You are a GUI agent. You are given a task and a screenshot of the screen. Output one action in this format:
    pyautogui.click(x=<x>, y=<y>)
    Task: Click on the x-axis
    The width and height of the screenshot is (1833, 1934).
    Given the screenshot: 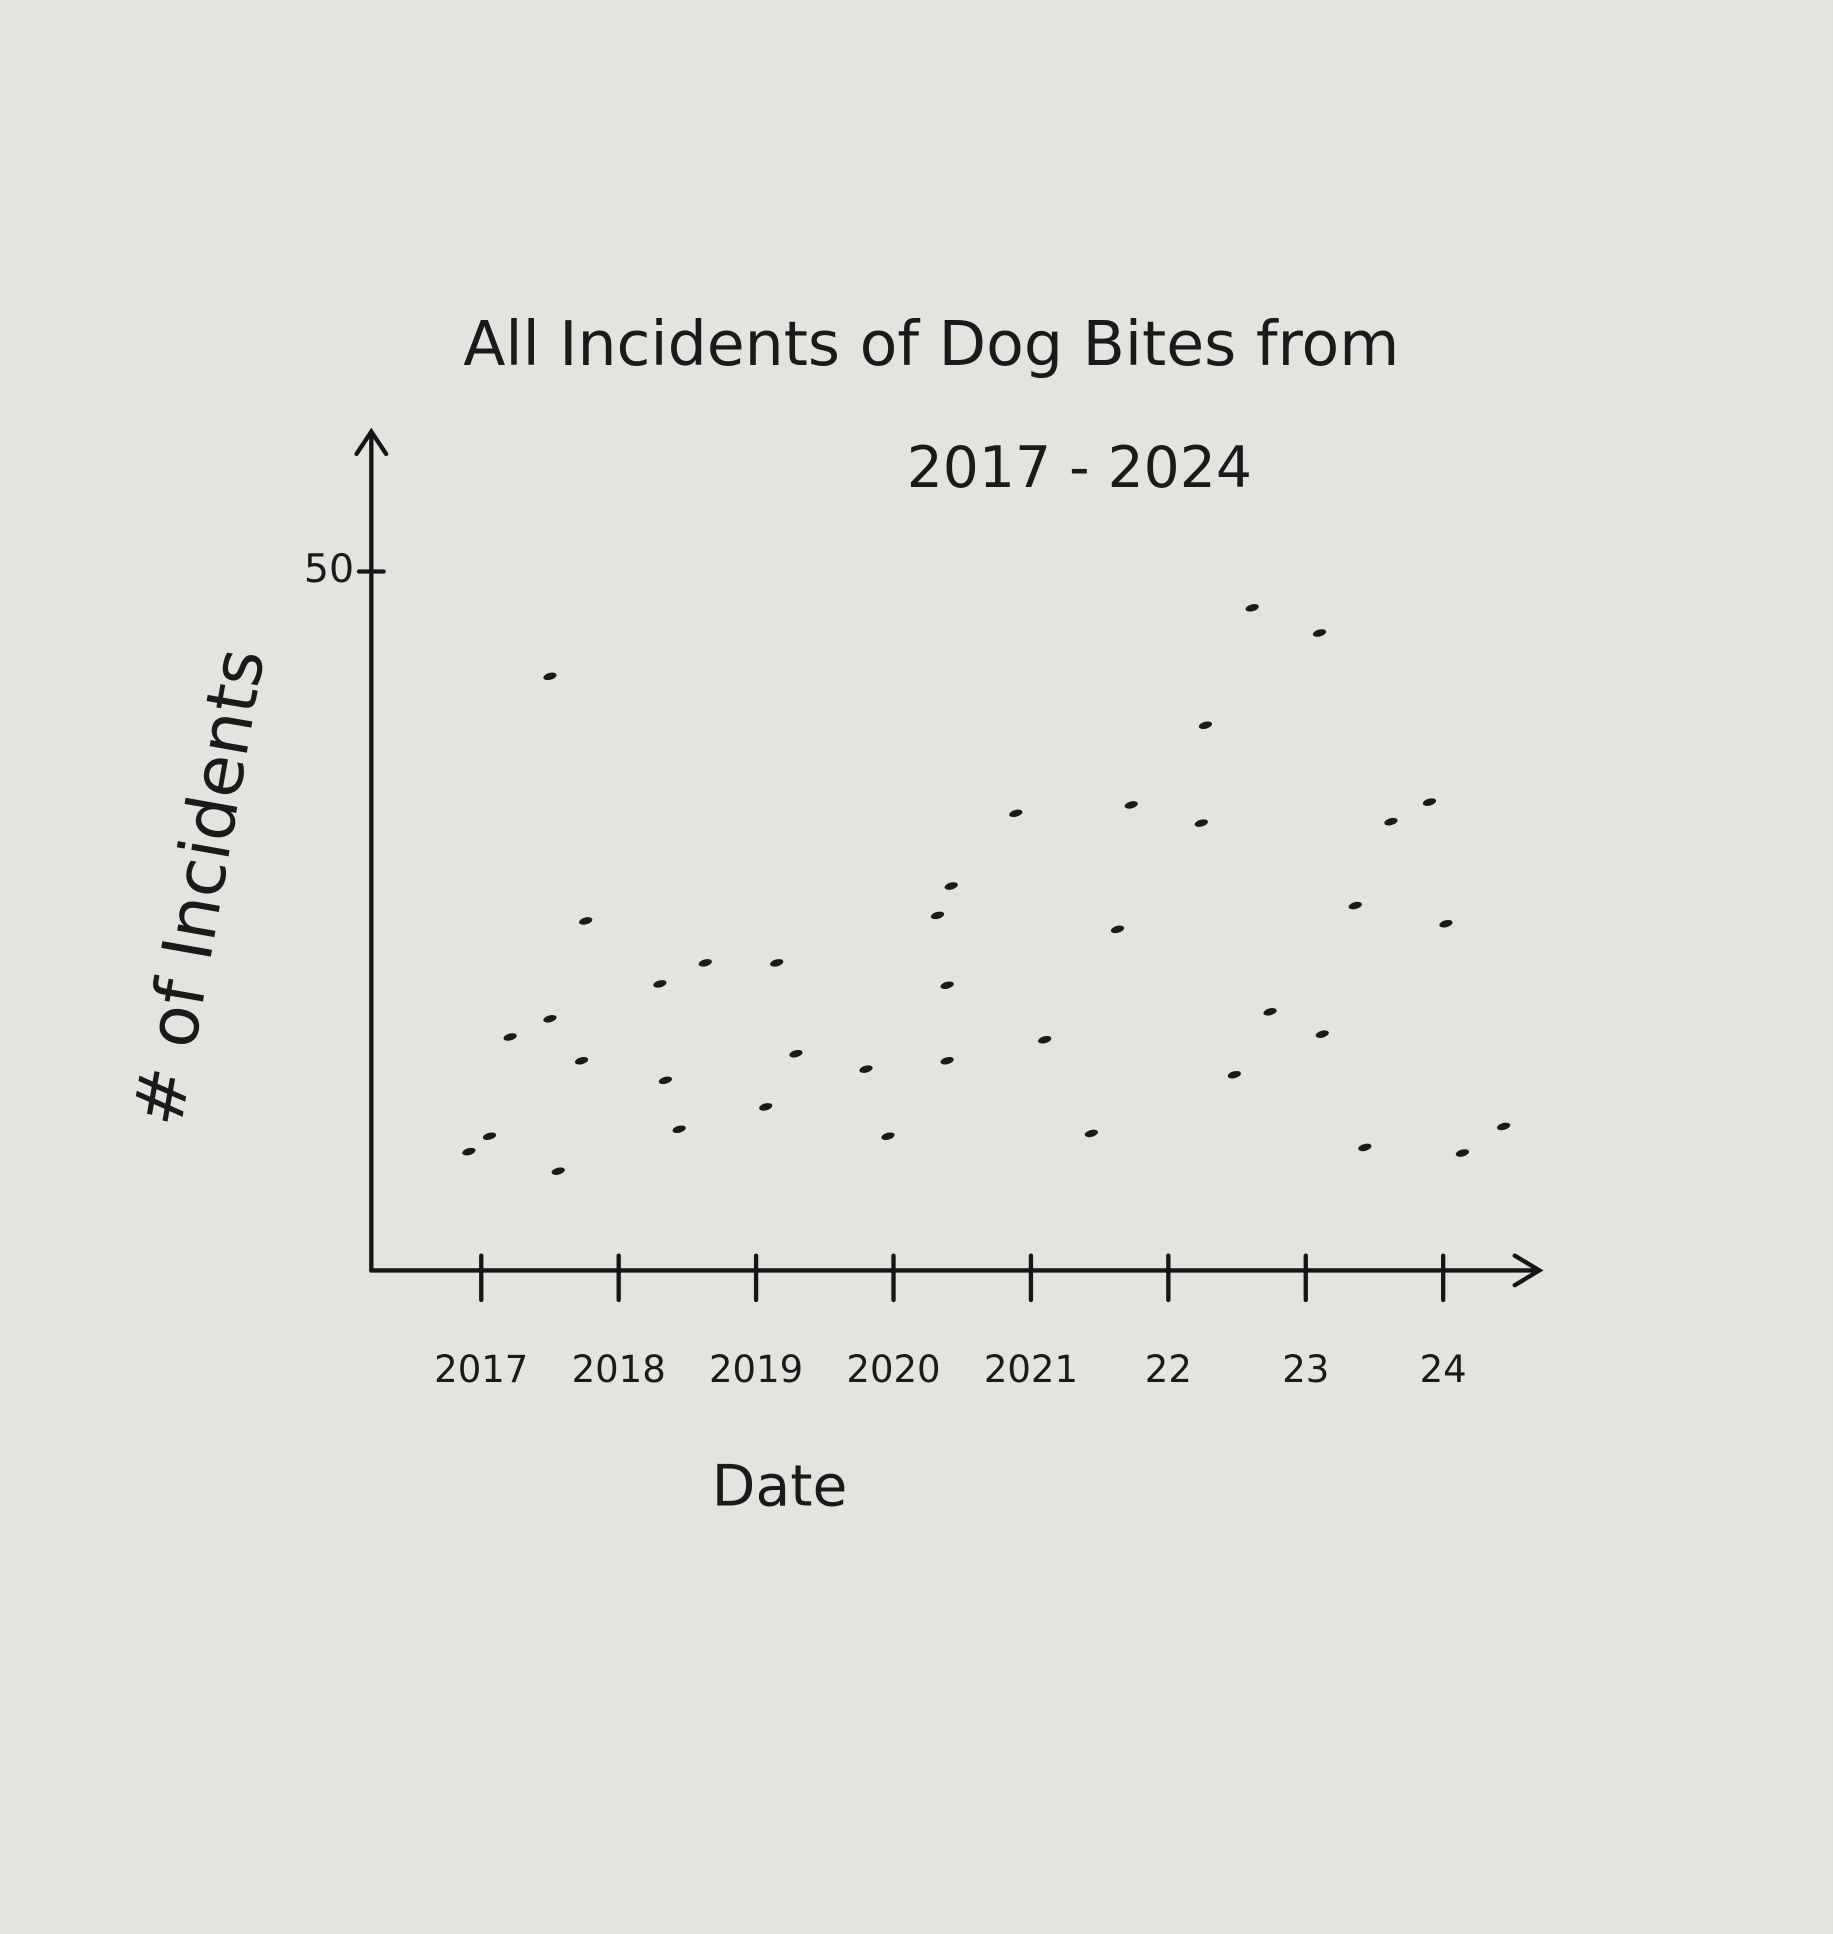 What is the action you would take?
    pyautogui.click(x=956, y=1270)
    